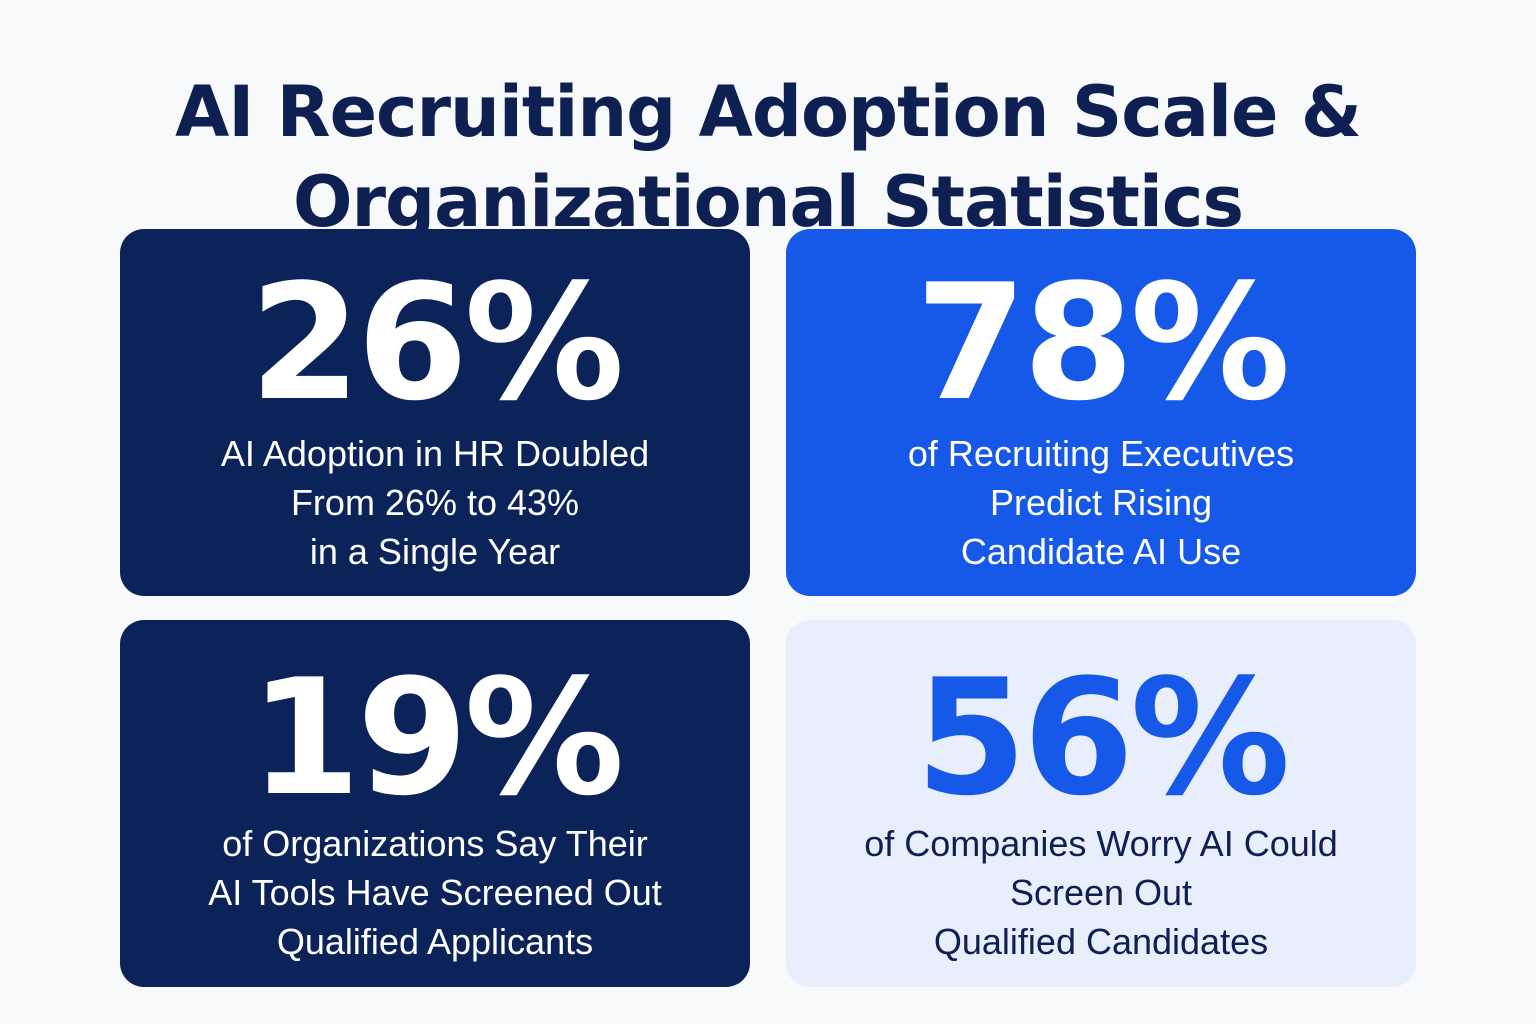  Describe the element at coordinates (435, 941) in the screenshot. I see `stat-description-line: Qualified Applicants` at that location.